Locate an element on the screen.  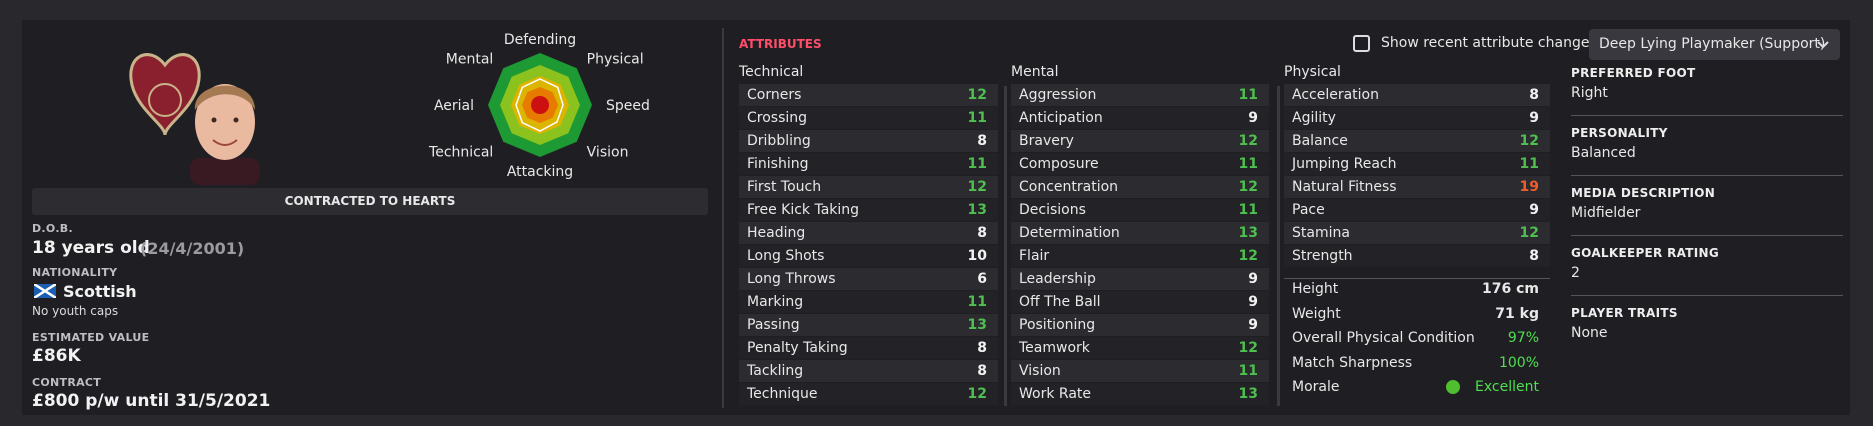
radar-label: Speed is located at coordinates (628, 106).